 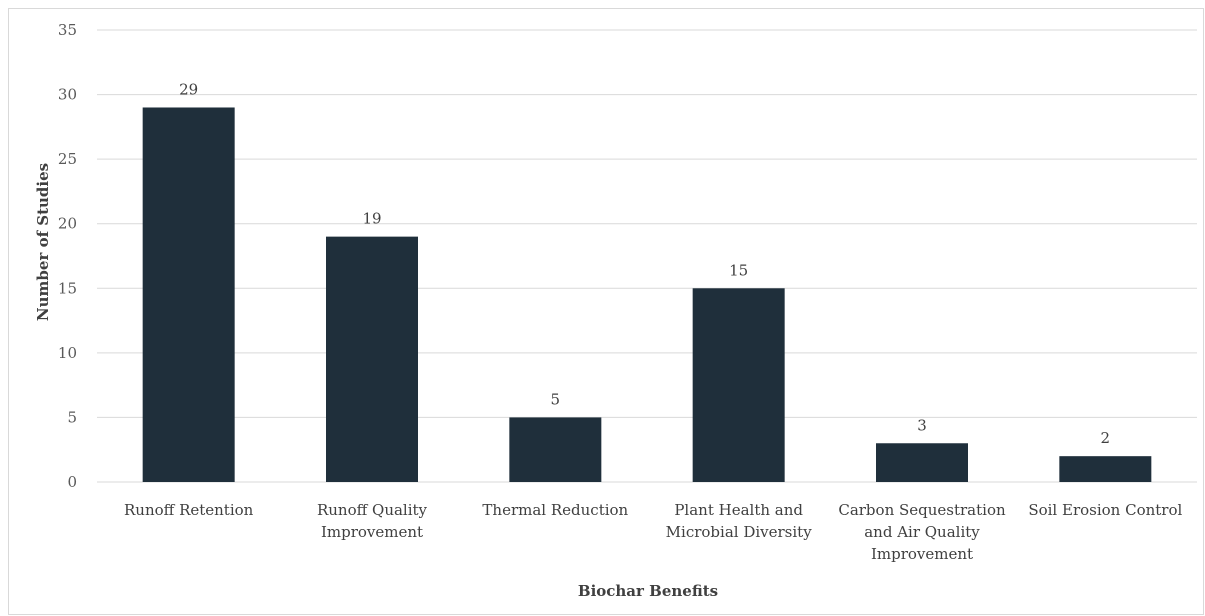 What do you see at coordinates (372, 521) in the screenshot?
I see `x-tick-label: Runoff Quality Improvement` at bounding box center [372, 521].